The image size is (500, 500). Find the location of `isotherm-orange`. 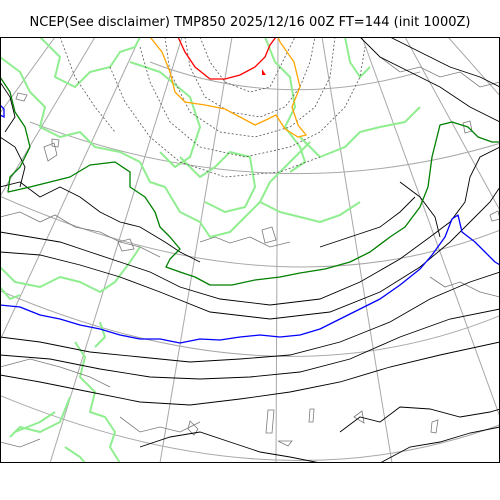

isotherm-orange is located at coordinates (228, 87).